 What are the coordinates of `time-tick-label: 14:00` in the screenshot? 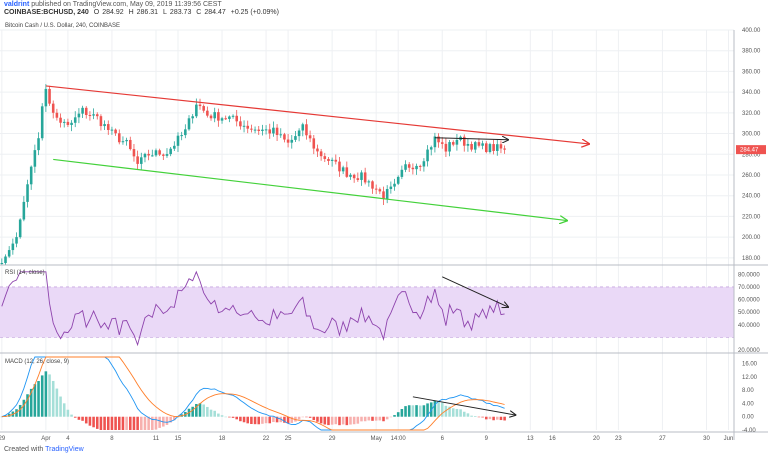 It's located at (399, 439).